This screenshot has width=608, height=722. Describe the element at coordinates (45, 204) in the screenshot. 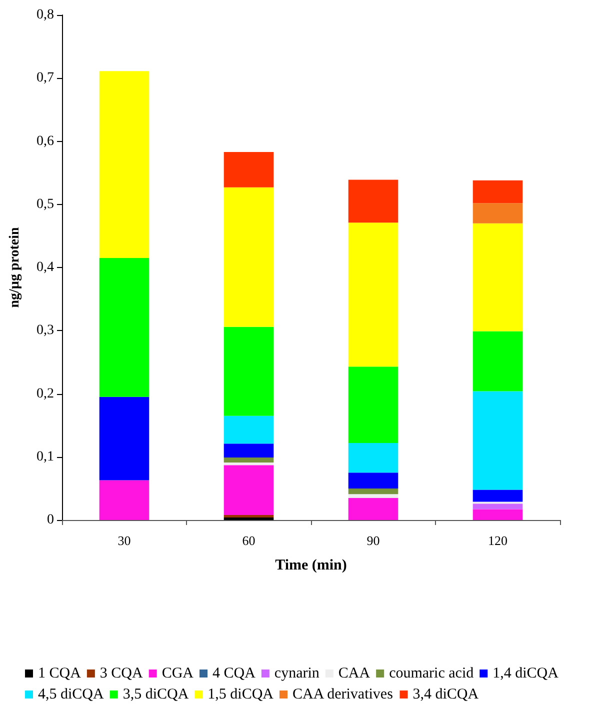

I see `y-tick-label: 0,5` at that location.